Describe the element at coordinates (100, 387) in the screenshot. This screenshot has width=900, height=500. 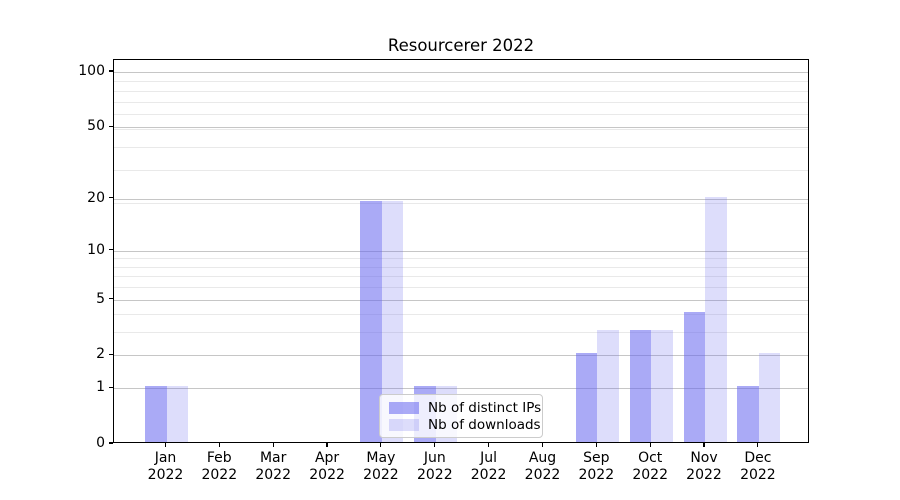
I see `y-tick-label: 1` at that location.